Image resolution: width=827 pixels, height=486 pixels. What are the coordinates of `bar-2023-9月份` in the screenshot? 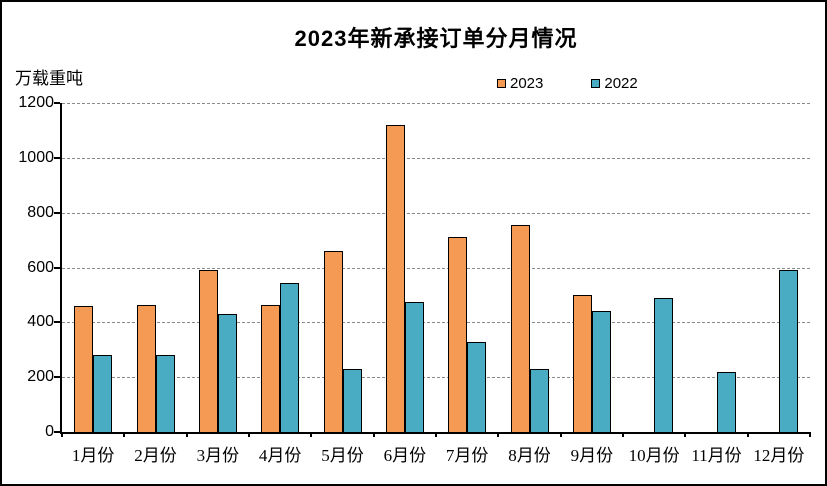 It's located at (582, 363).